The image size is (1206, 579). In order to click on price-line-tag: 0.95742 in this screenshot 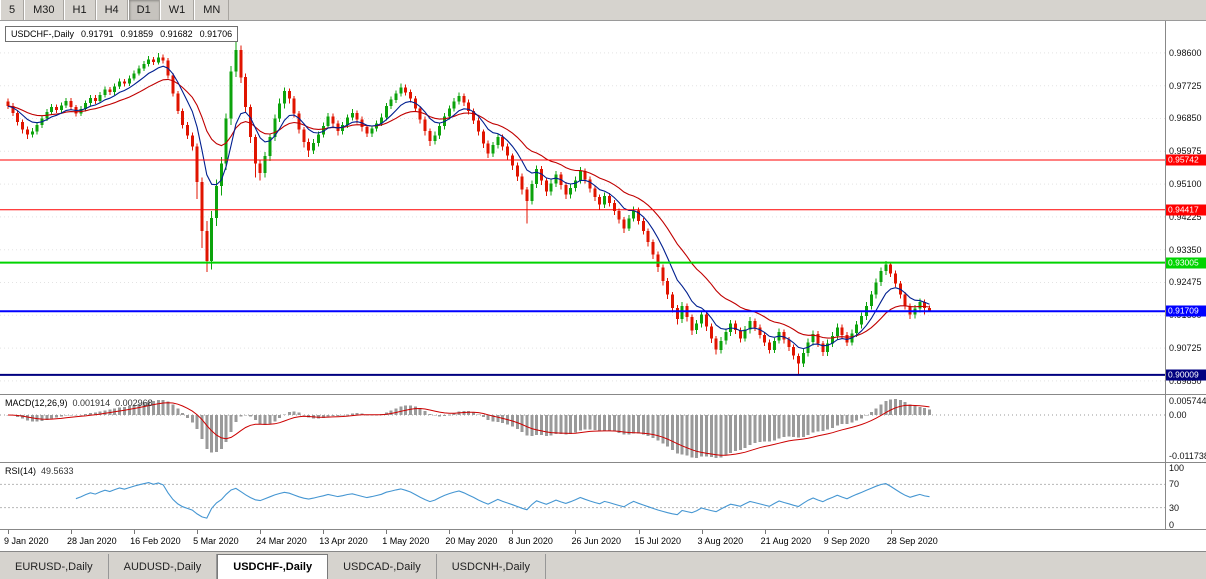, I will do `click(1186, 160)`.